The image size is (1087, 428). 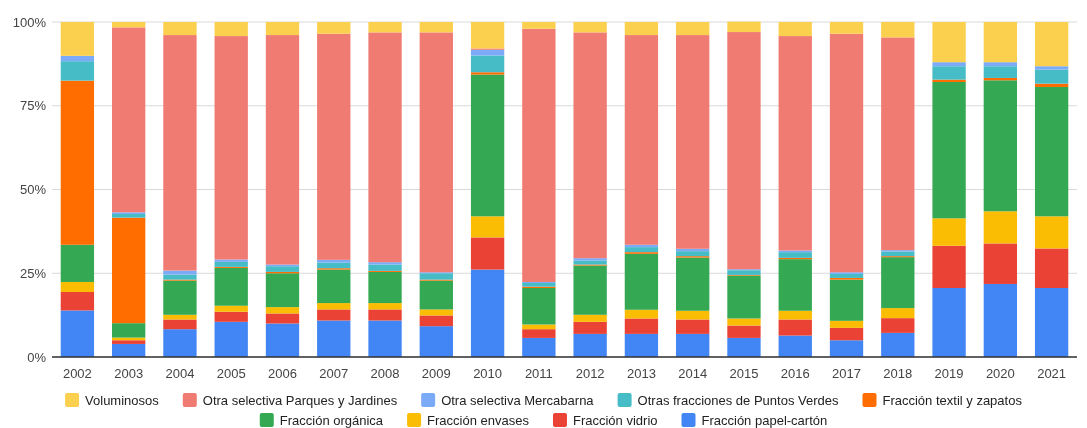 I want to click on y-tick-label: 50%, so click(x=33, y=190).